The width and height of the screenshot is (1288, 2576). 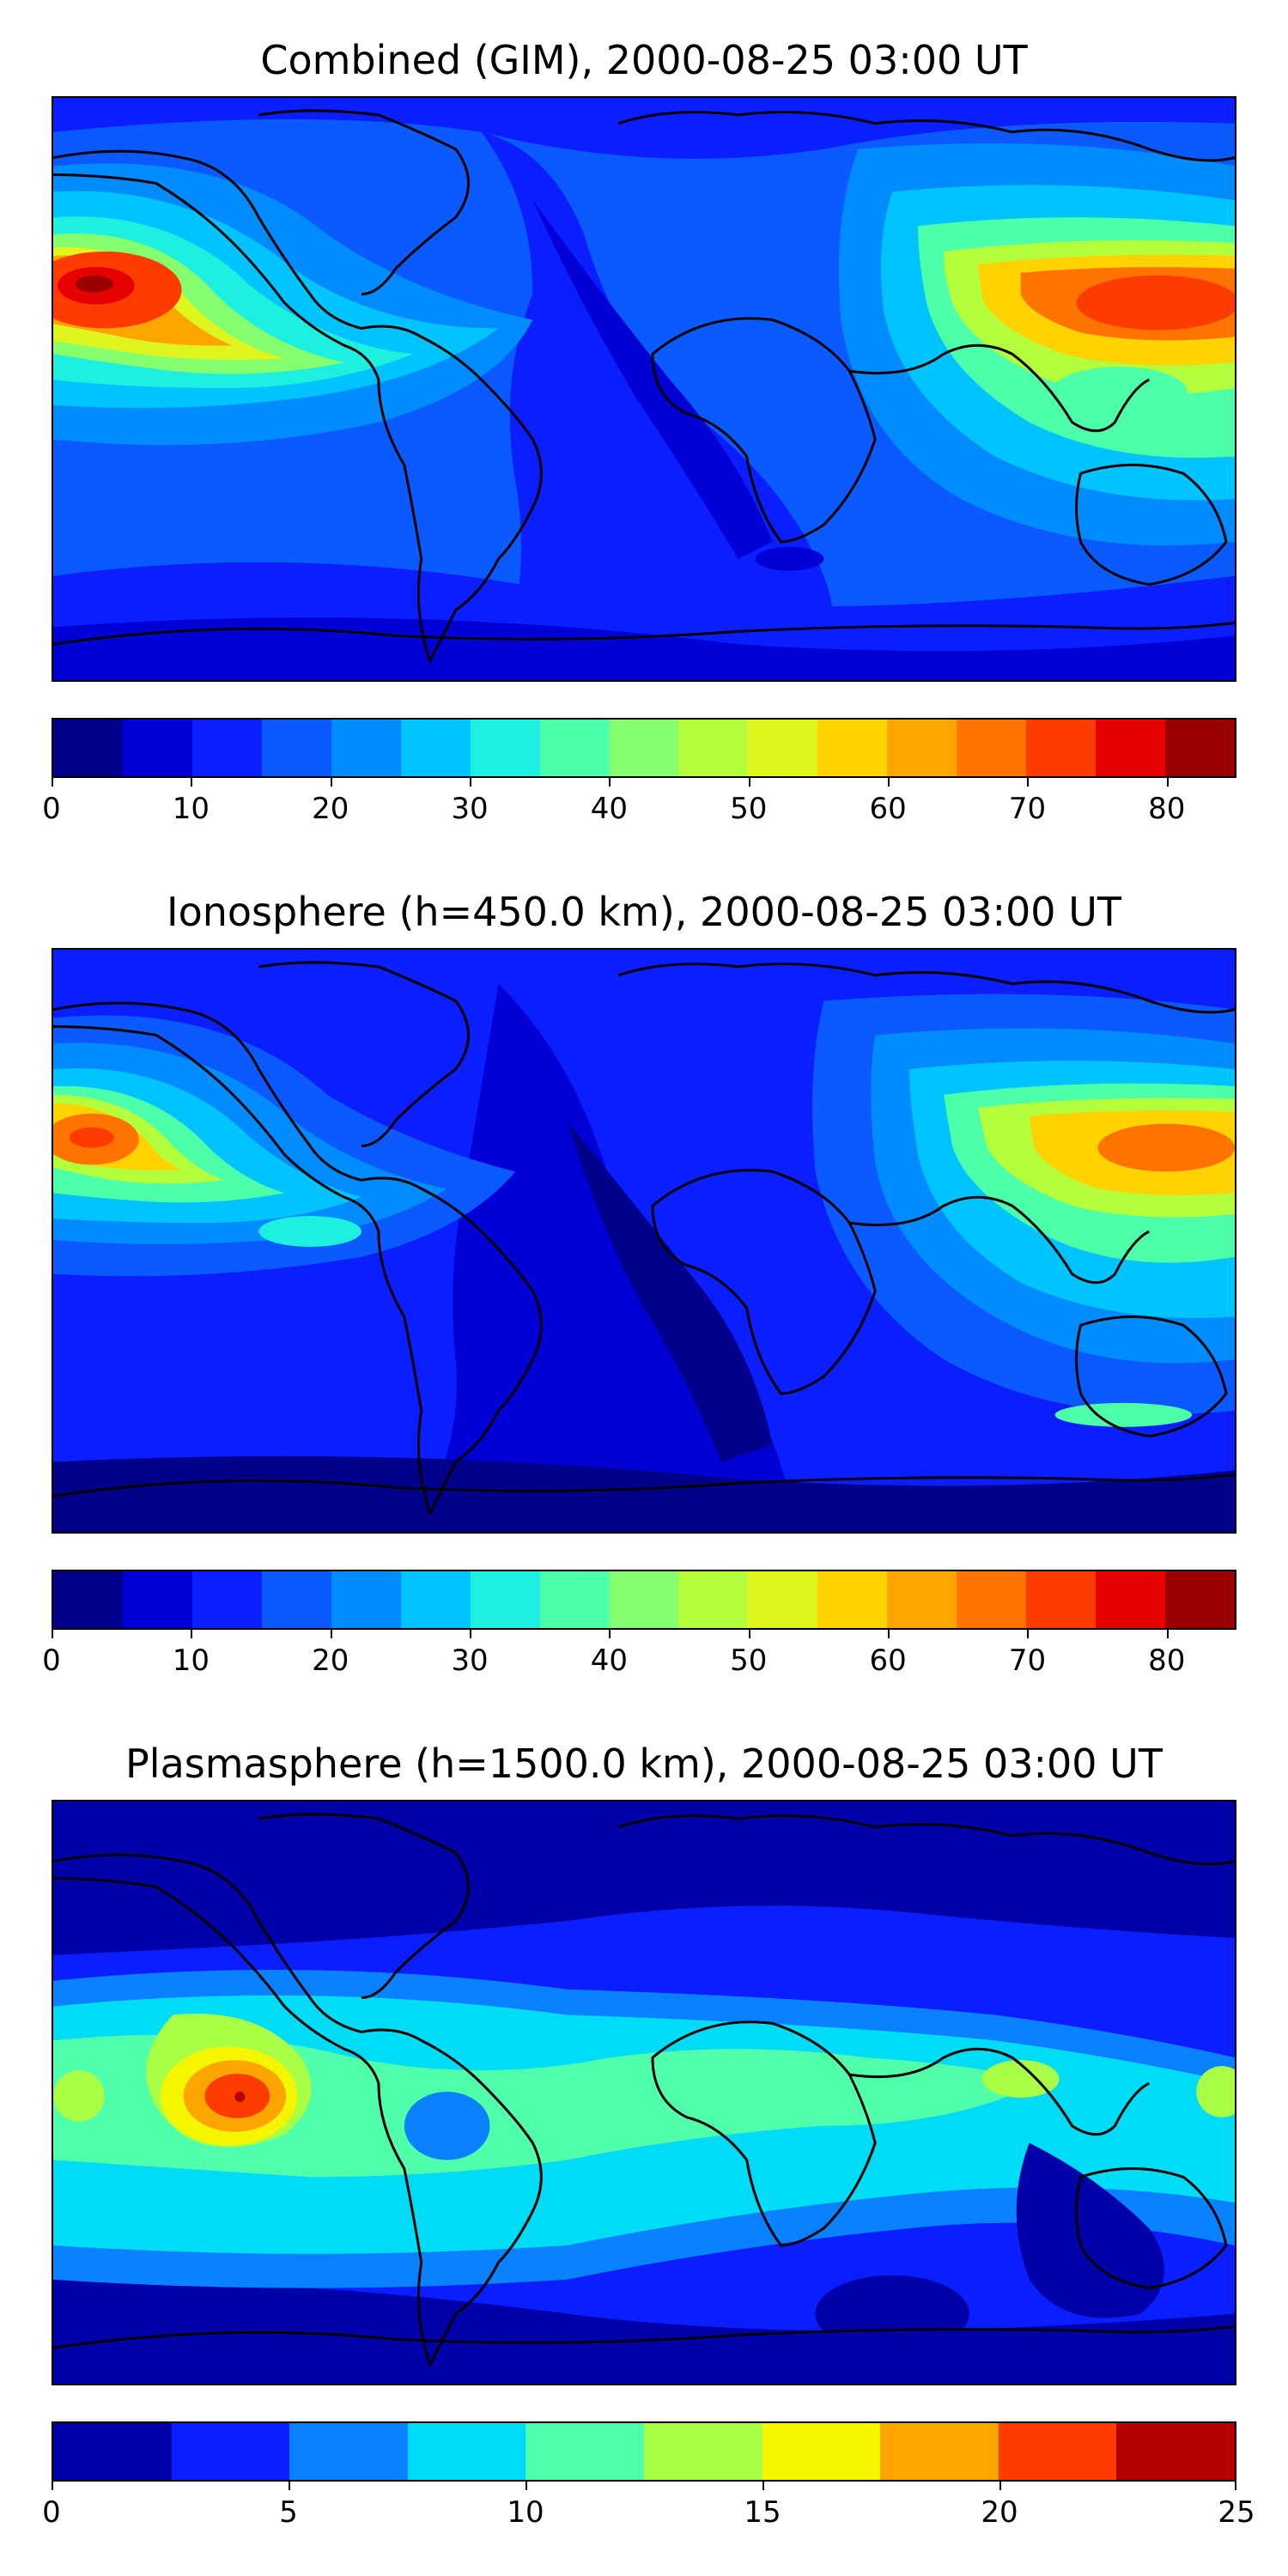 I want to click on colorbar-combined, so click(x=644, y=748).